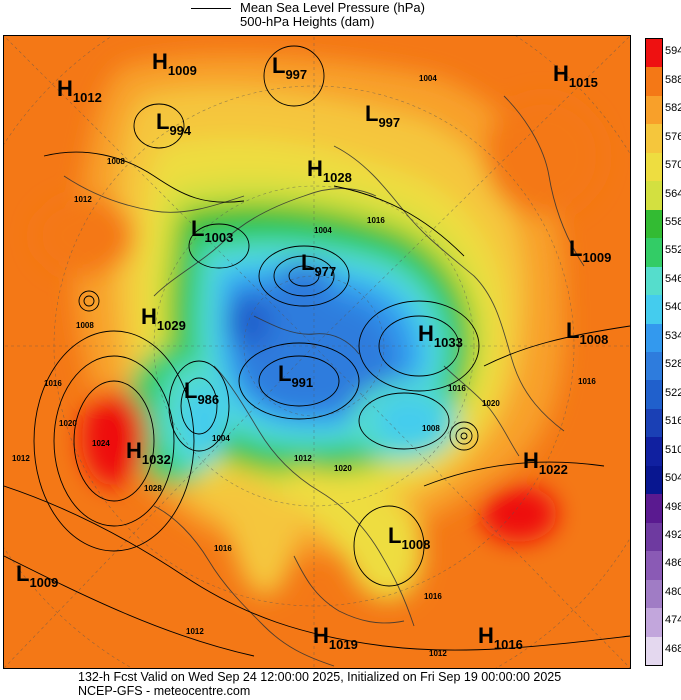 This screenshot has width=681, height=700. What do you see at coordinates (673, 534) in the screenshot?
I see `color-scale-label: 492` at bounding box center [673, 534].